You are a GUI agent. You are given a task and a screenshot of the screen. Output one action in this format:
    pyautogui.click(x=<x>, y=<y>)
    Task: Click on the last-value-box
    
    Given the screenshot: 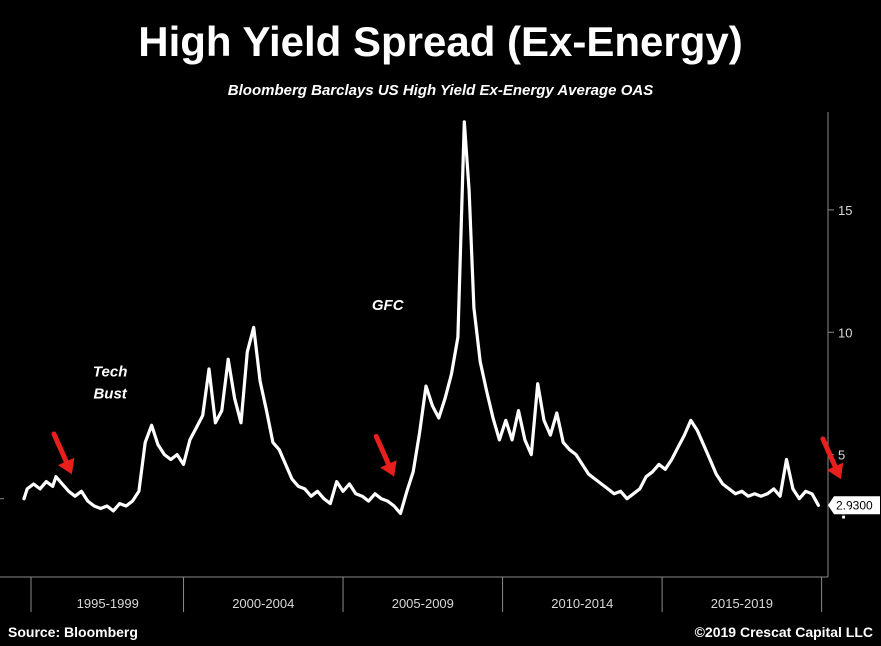 What is the action you would take?
    pyautogui.click(x=854, y=505)
    